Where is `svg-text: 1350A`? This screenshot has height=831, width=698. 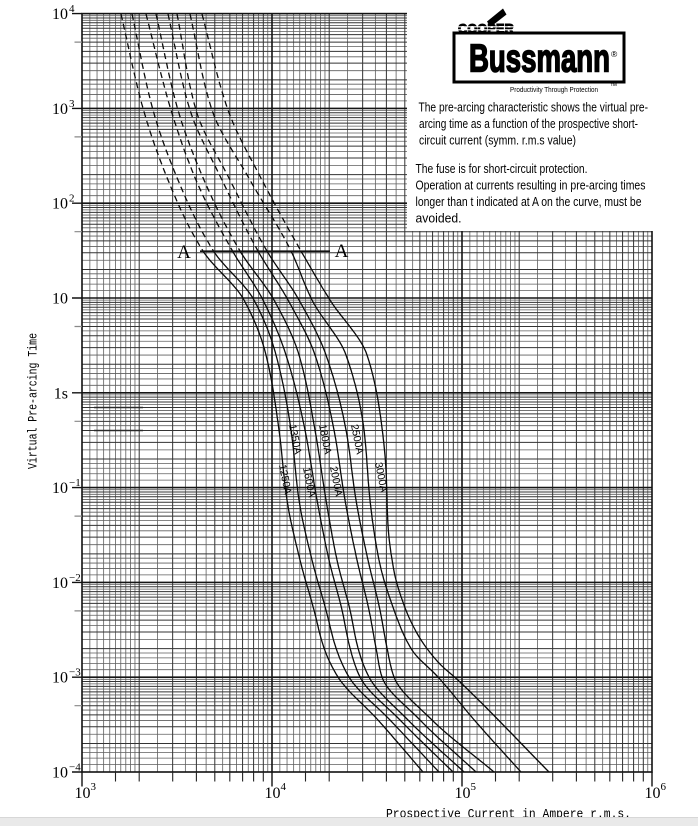
svg-text: 1350A is located at coordinates (295, 439).